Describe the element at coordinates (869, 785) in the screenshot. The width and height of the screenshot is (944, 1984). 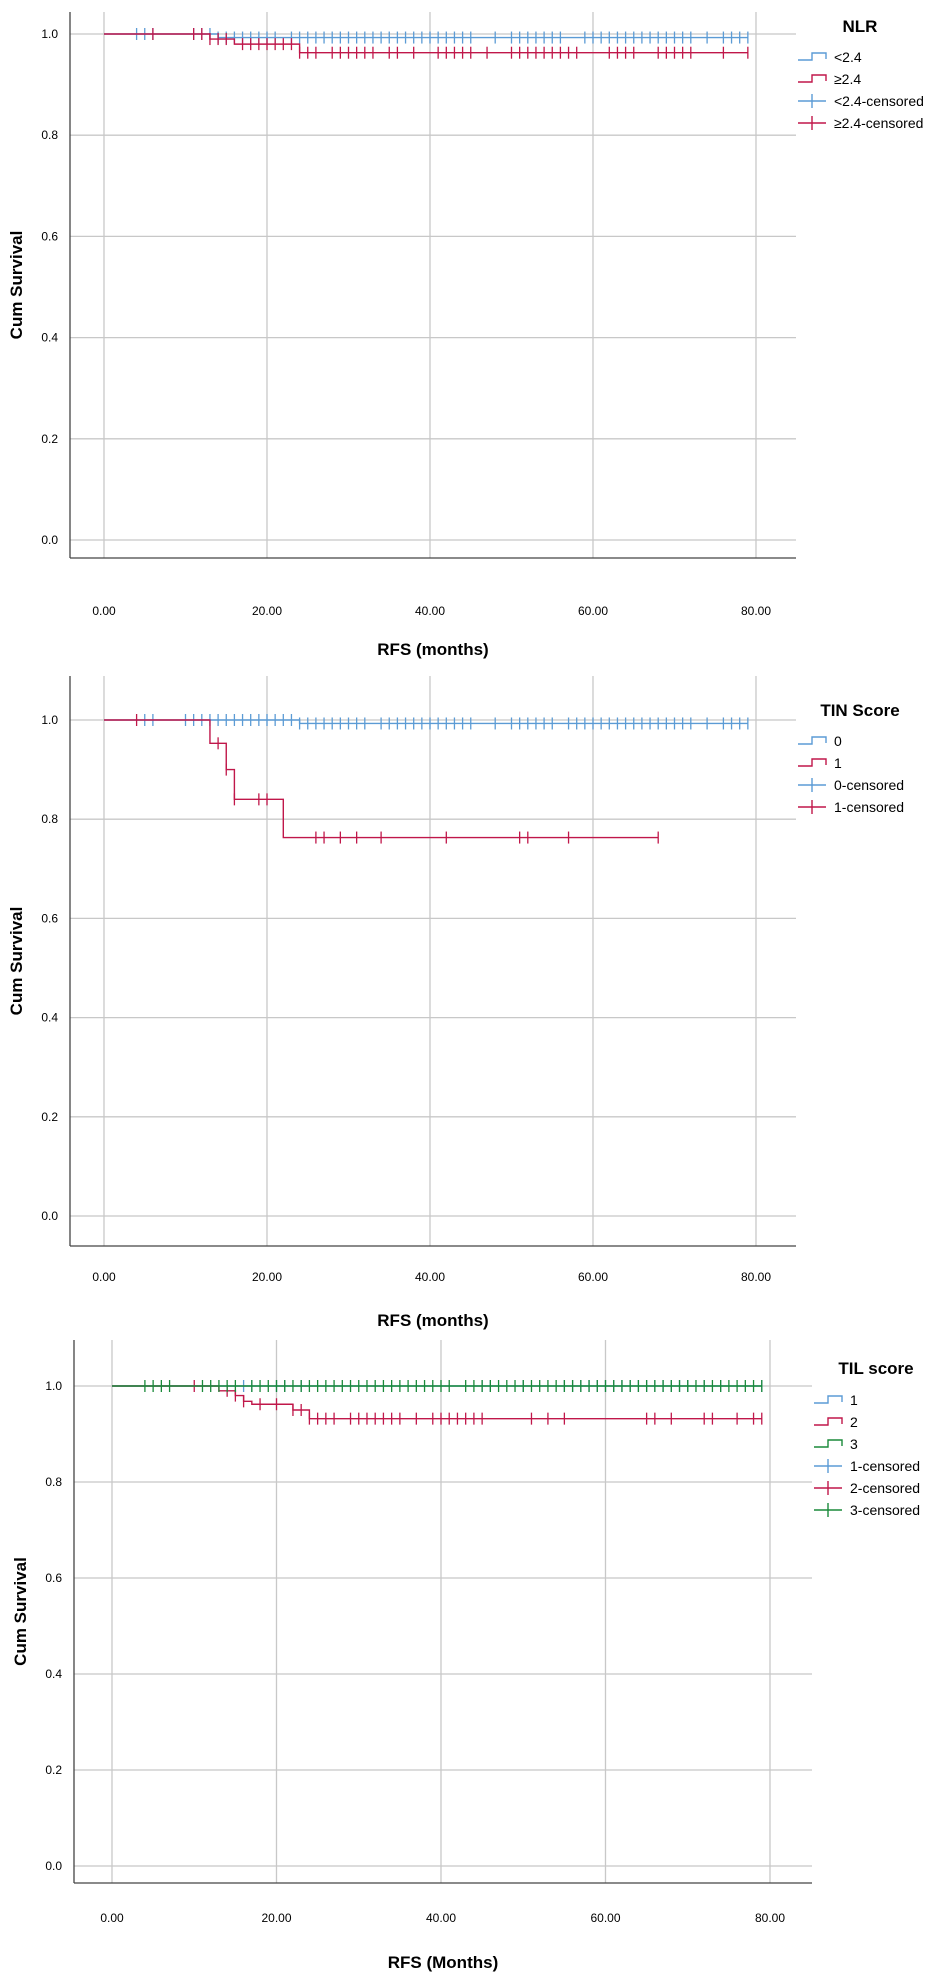
I see `legend-label: 0-censored` at that location.